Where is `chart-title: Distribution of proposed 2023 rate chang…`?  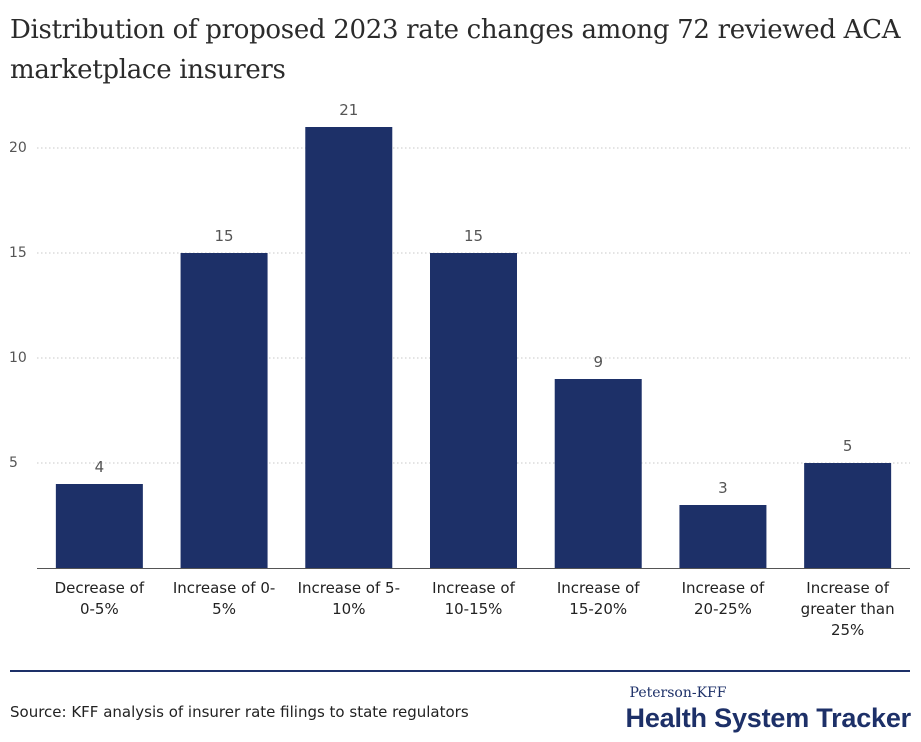
chart-title: Distribution of proposed 2023 rate chang… is located at coordinates (455, 50).